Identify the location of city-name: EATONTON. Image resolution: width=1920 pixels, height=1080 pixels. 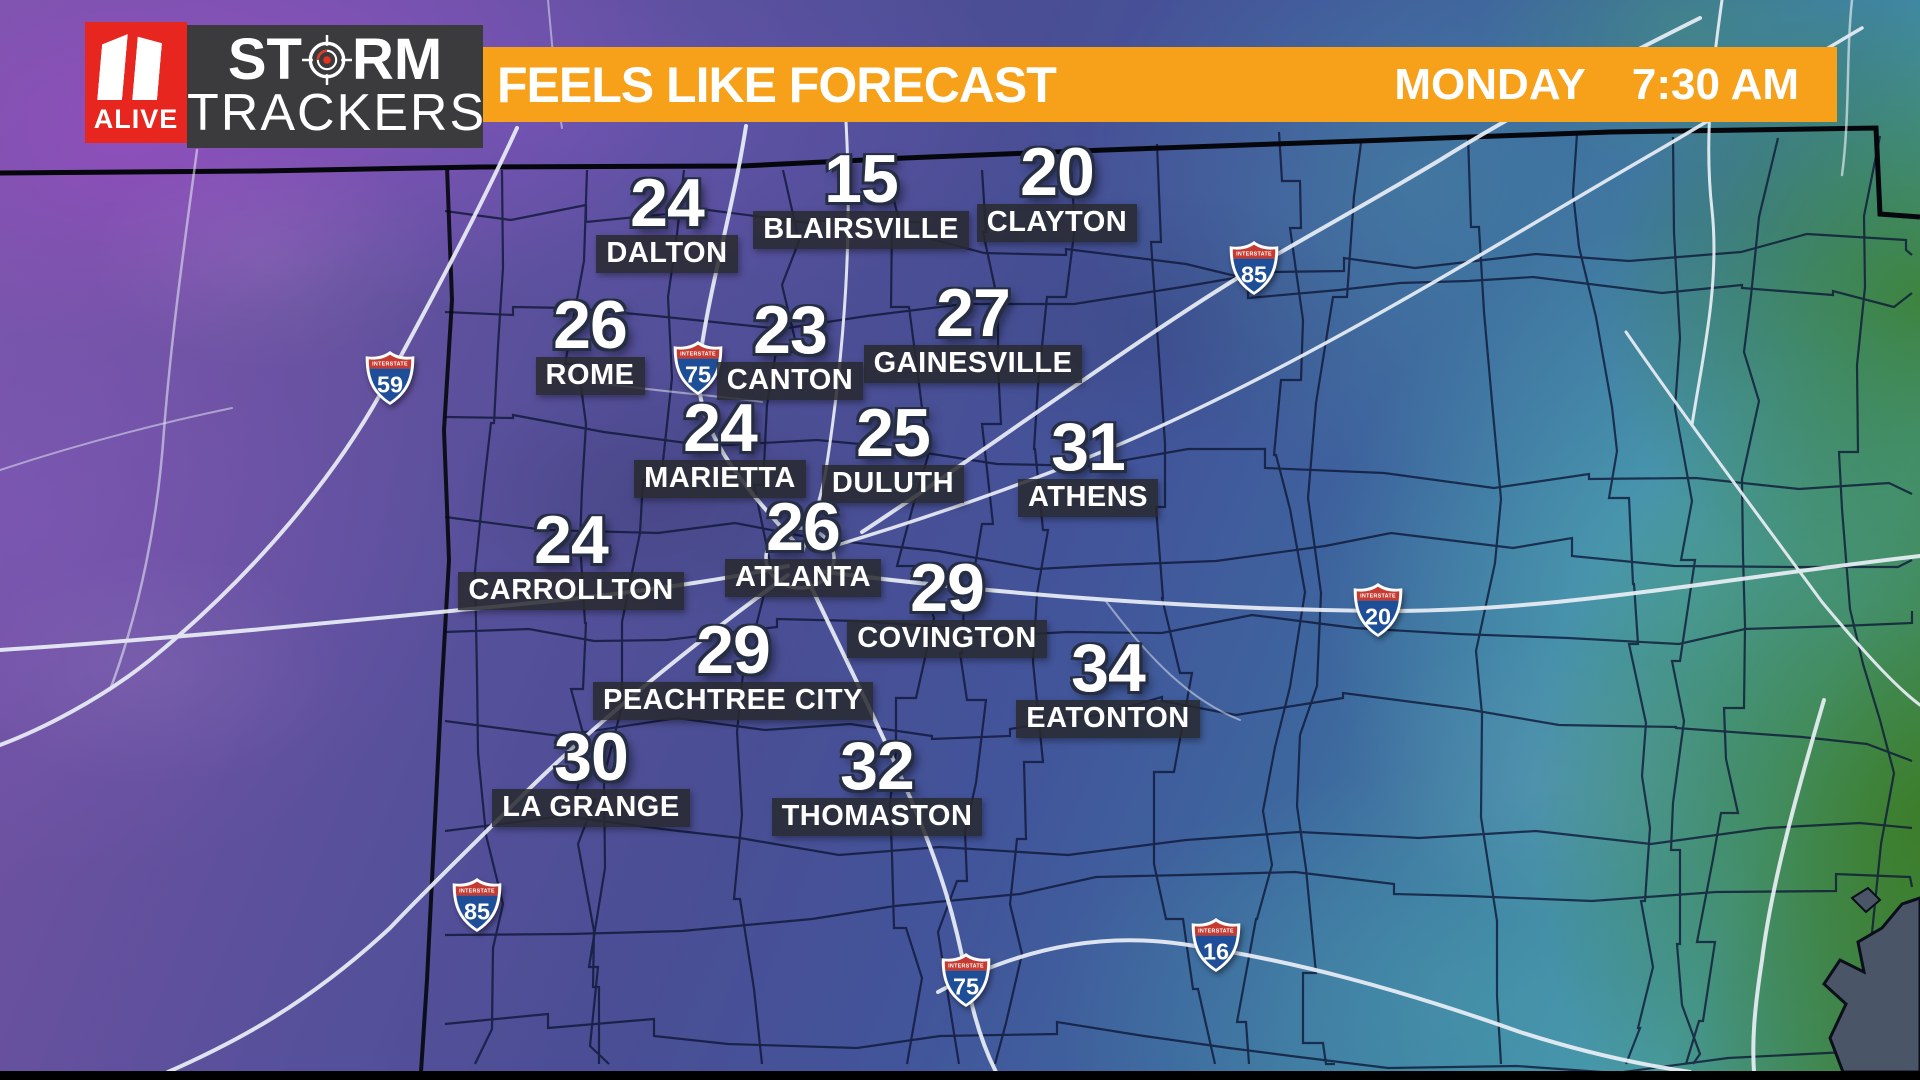
(1108, 719).